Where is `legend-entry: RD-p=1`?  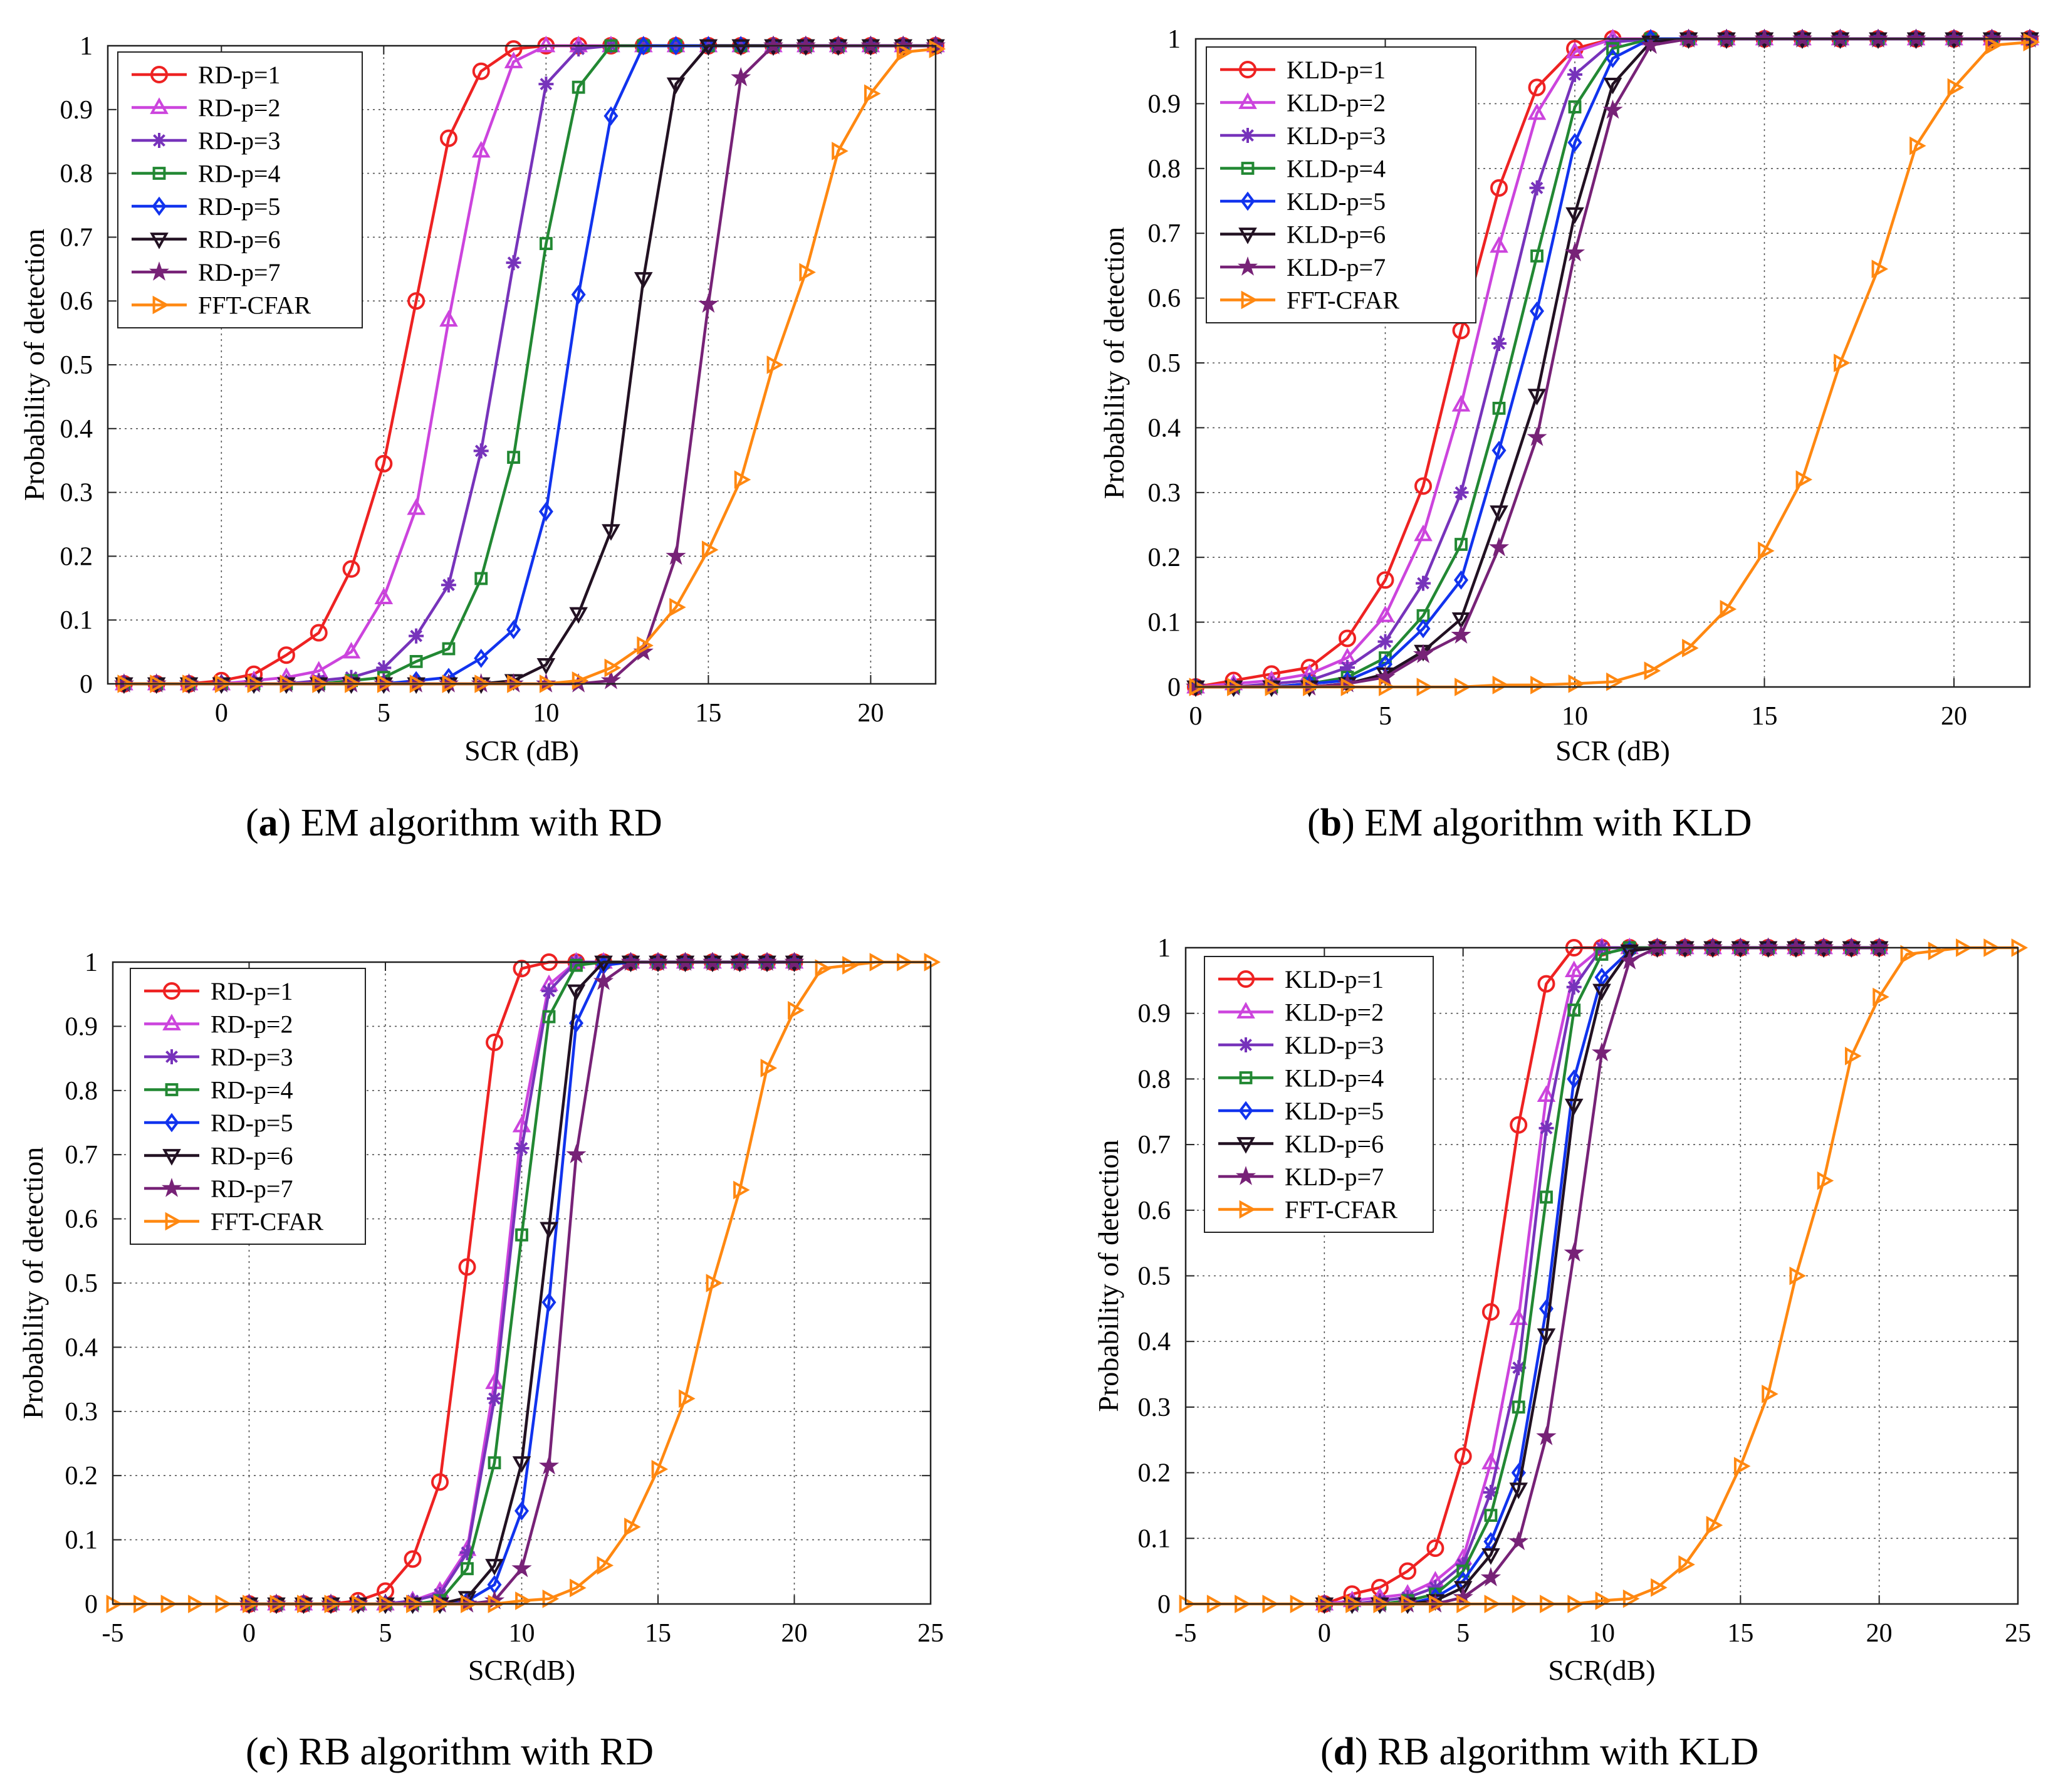 legend-entry: RD-p=1 is located at coordinates (219, 991).